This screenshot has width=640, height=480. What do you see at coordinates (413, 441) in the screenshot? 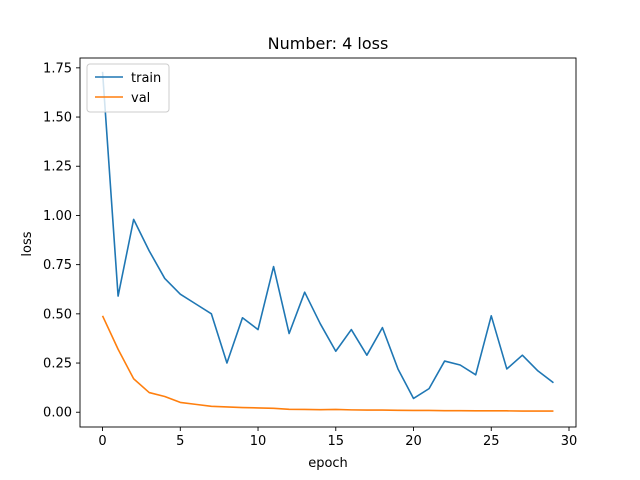
I see `x-tick-label: 20` at bounding box center [413, 441].